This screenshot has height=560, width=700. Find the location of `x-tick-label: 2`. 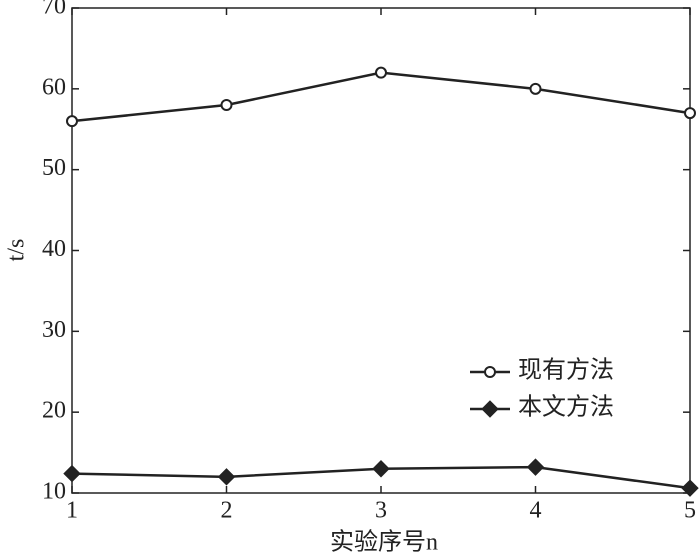

x-tick-label: 2 is located at coordinates (227, 511).